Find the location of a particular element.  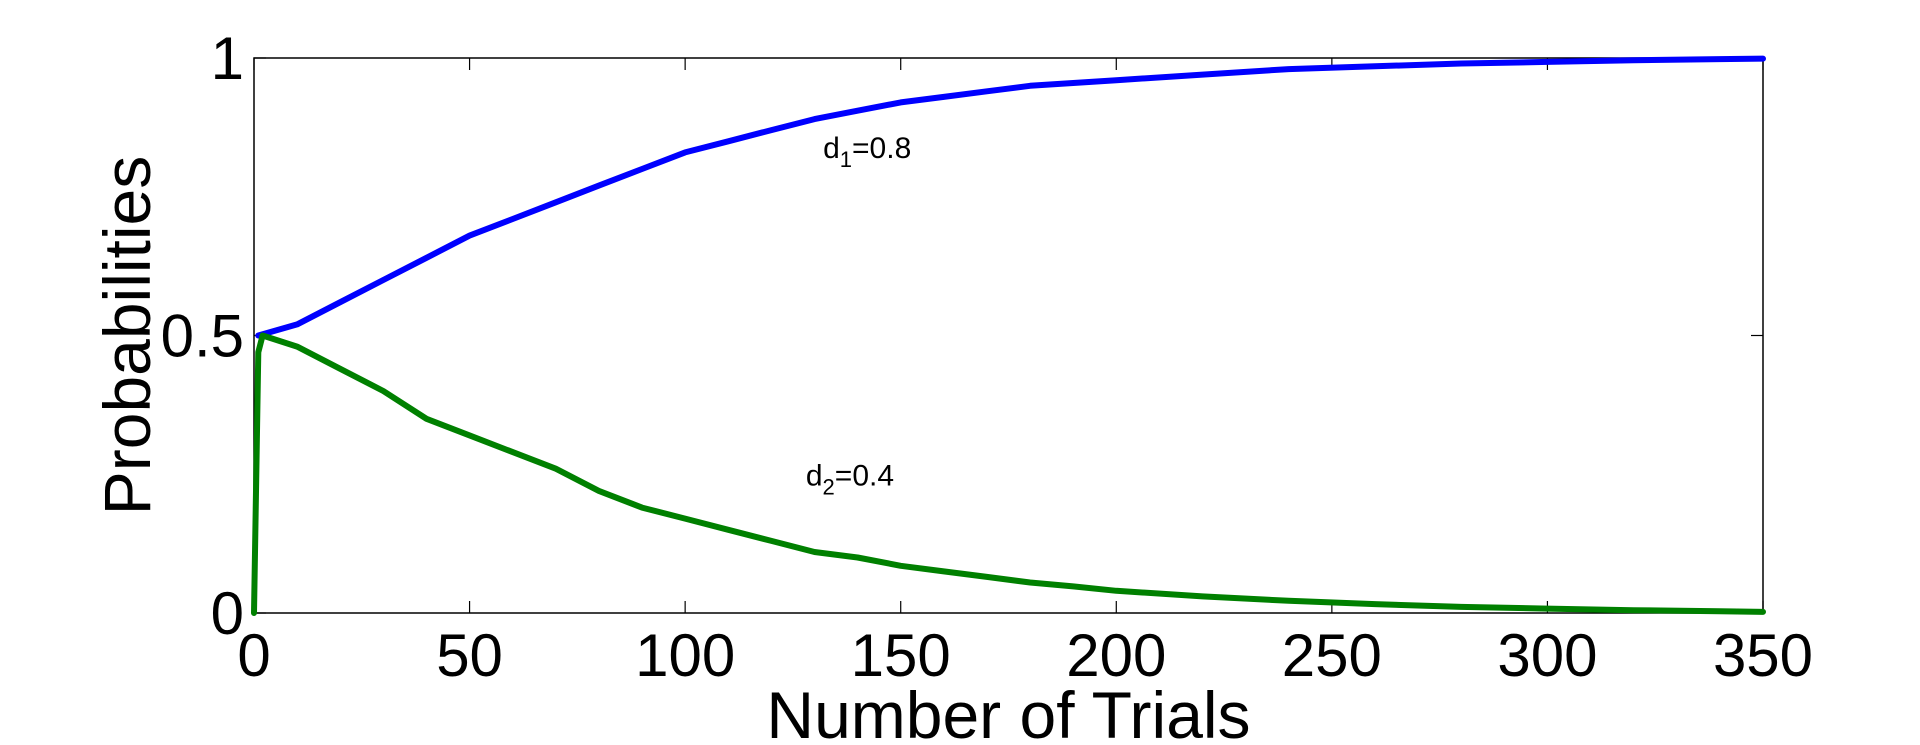

annotation-1: d1=0.8 is located at coordinates (867, 152).